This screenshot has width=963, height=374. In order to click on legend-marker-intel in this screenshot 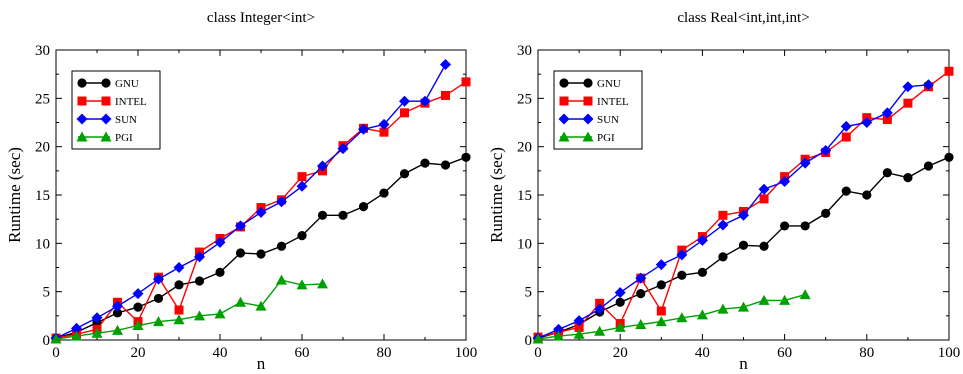, I will do `click(564, 101)`.